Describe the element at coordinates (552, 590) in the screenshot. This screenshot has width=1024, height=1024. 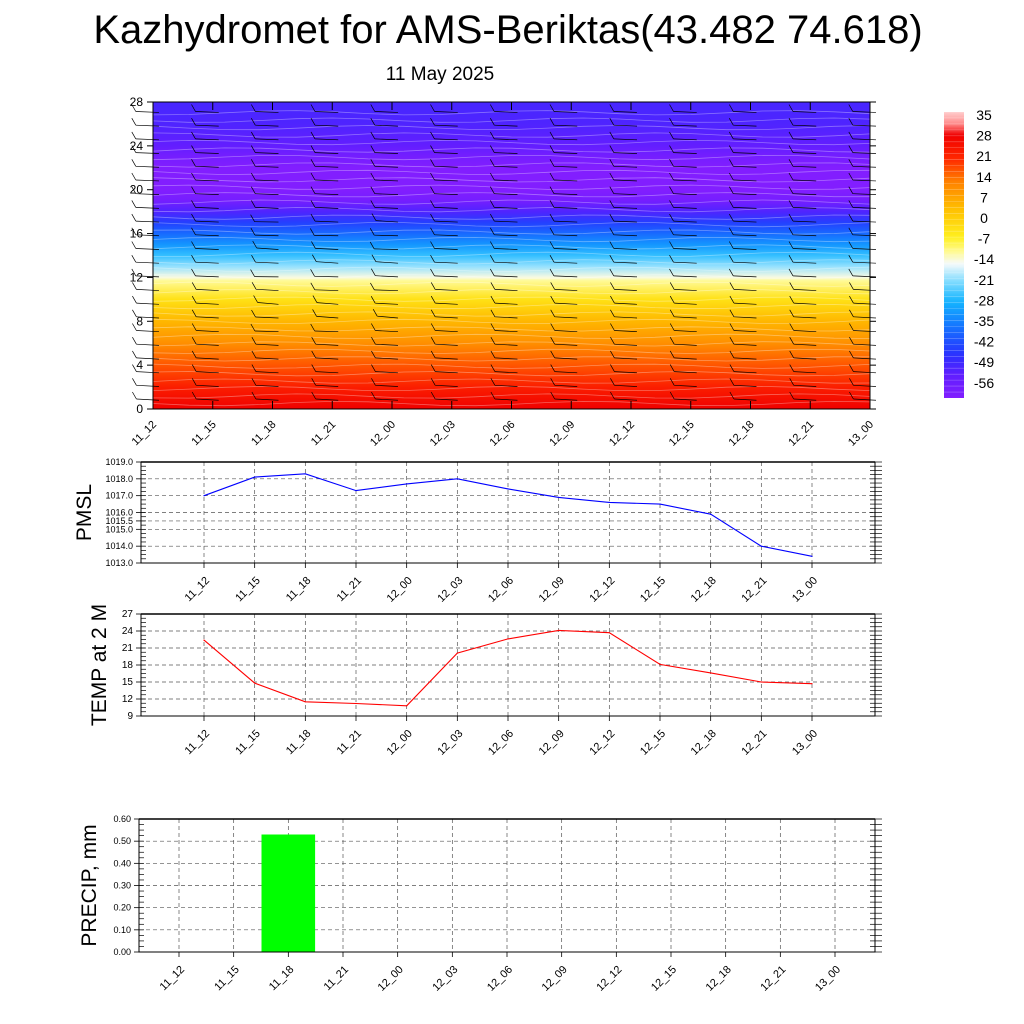
I see `x-tick-label: 12_09` at that location.